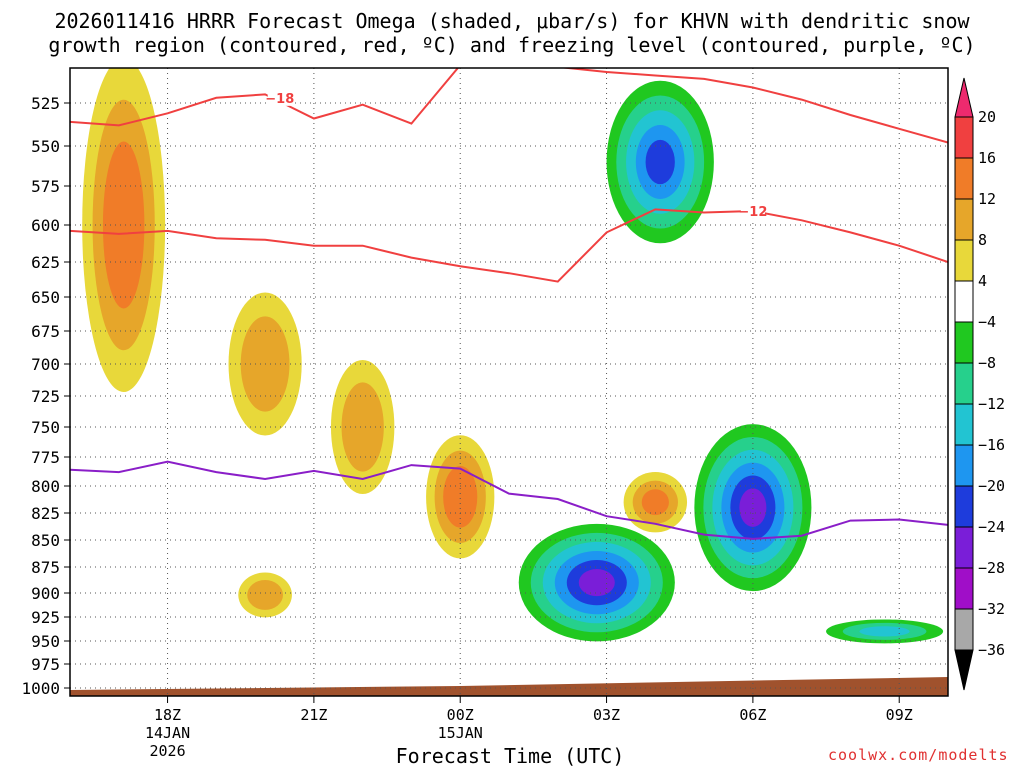 The image size is (1024, 768). What do you see at coordinates (45, 641) in the screenshot?
I see `y-tick-label: 950` at bounding box center [45, 641].